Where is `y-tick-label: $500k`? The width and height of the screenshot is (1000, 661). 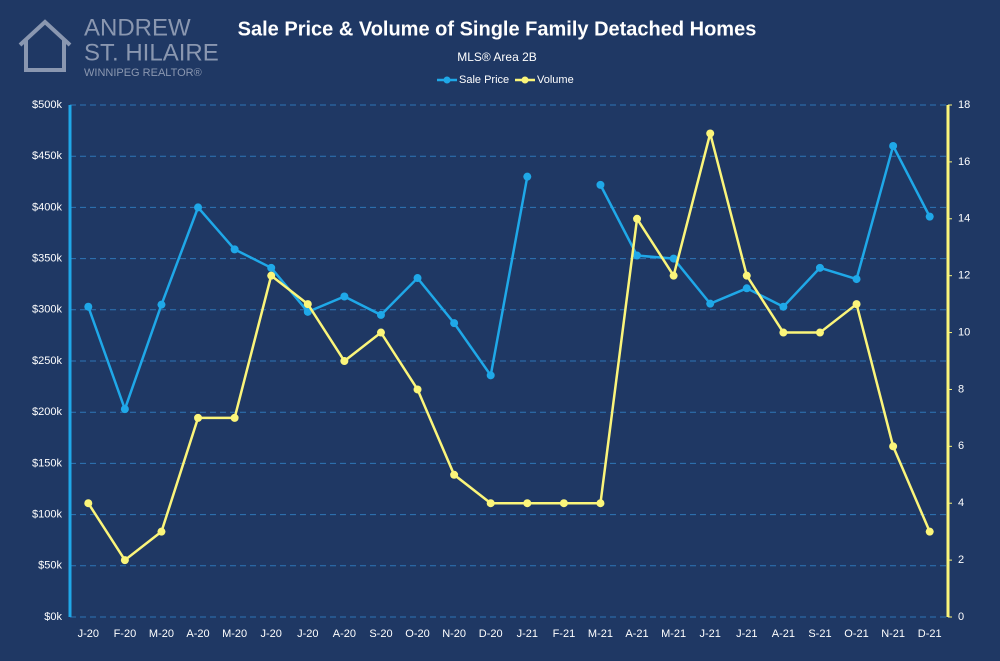 y-tick-label: $500k is located at coordinates (47, 105).